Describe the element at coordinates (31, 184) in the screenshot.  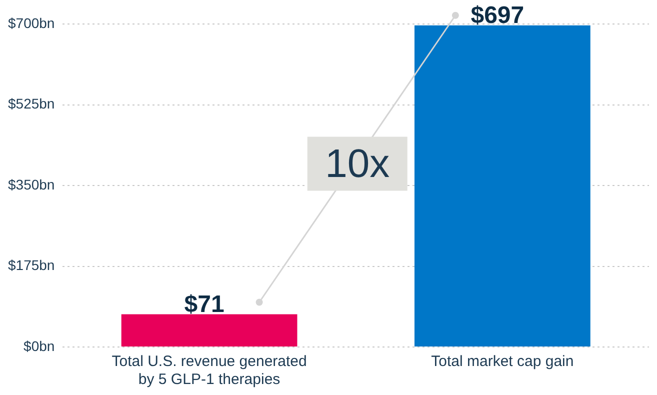
I see `y-tick-label: $350bn` at that location.